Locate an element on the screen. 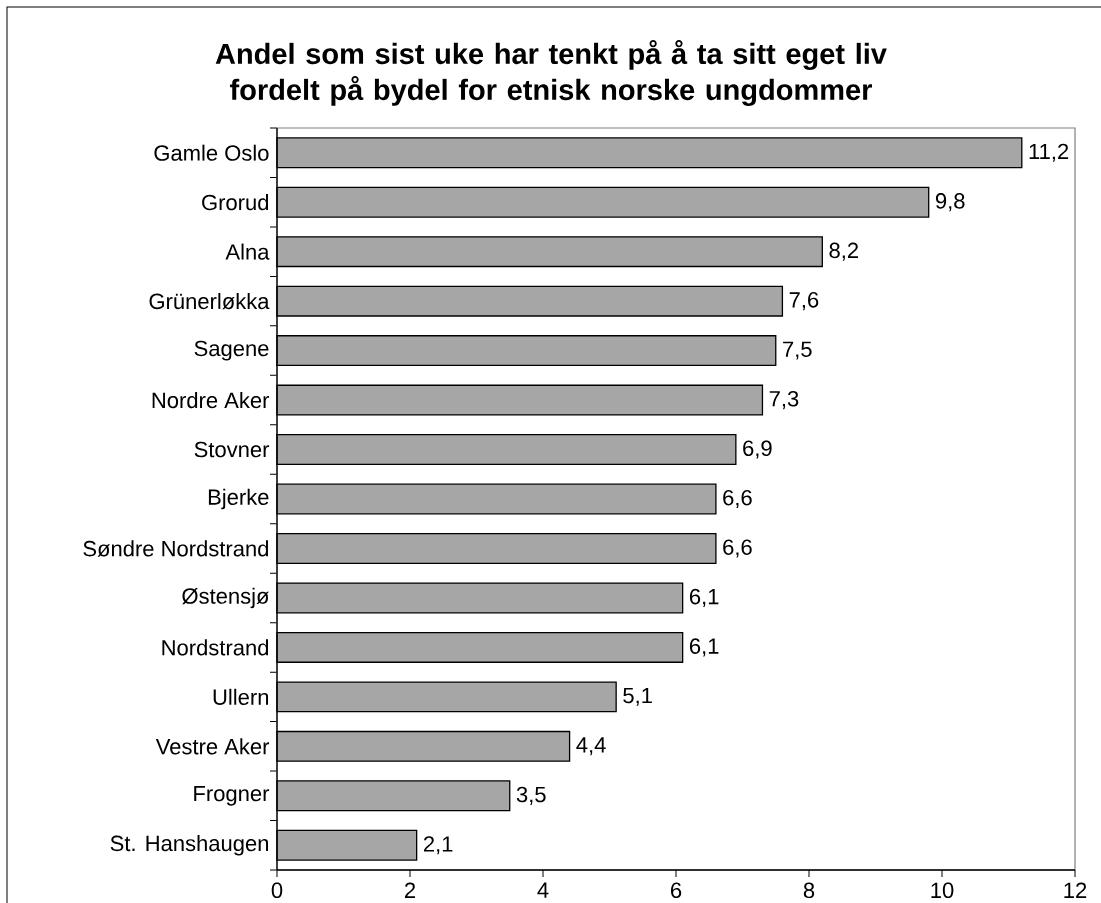  data-label: 3,5 is located at coordinates (531, 795).